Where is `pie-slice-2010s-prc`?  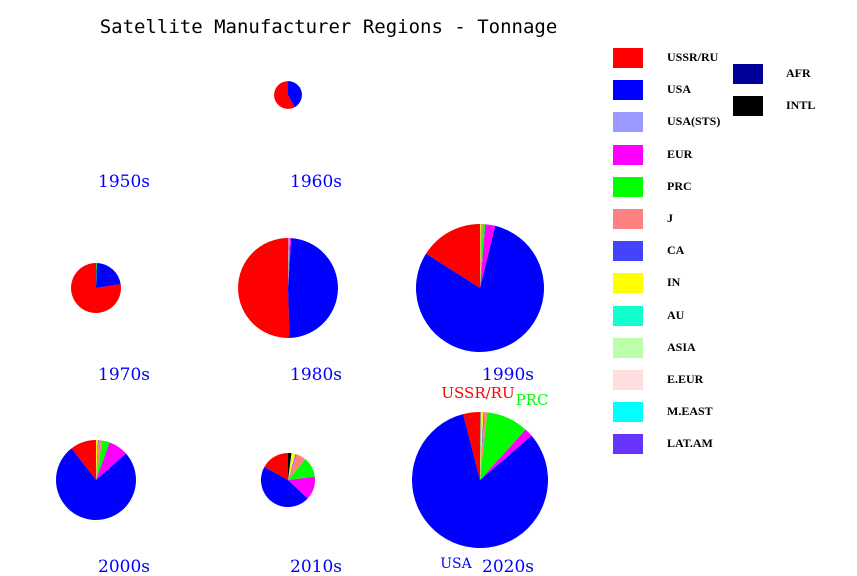 pie-slice-2010s-prc is located at coordinates (301, 469).